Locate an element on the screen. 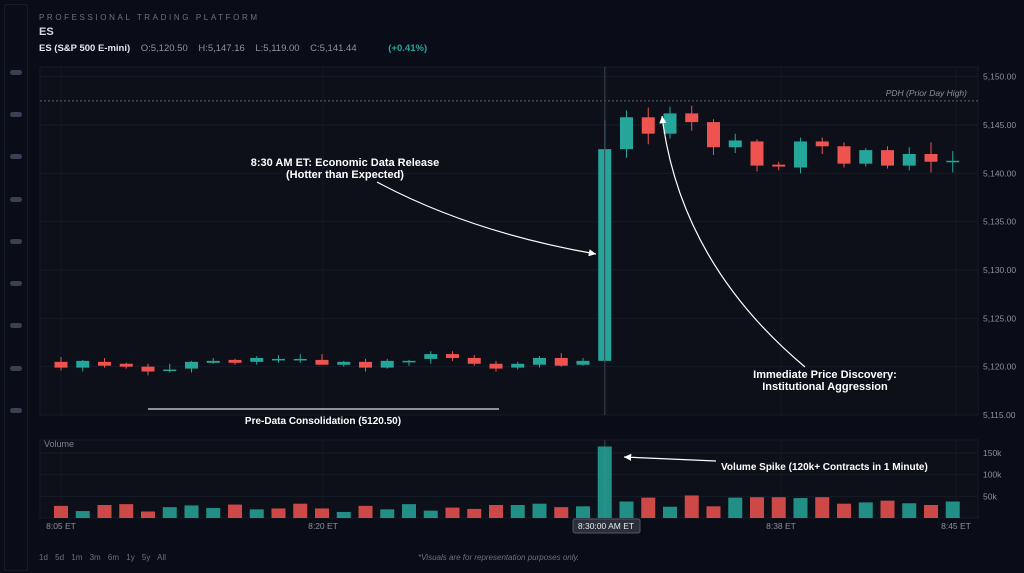  pdh-label: PDH (Prior Day High) is located at coordinates (926, 93).